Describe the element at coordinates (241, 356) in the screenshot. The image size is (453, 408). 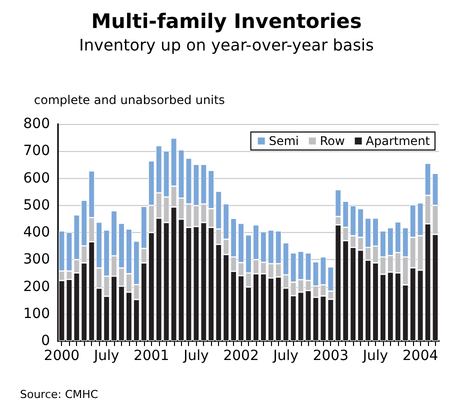
I see `x-tick-label: 2002` at that location.